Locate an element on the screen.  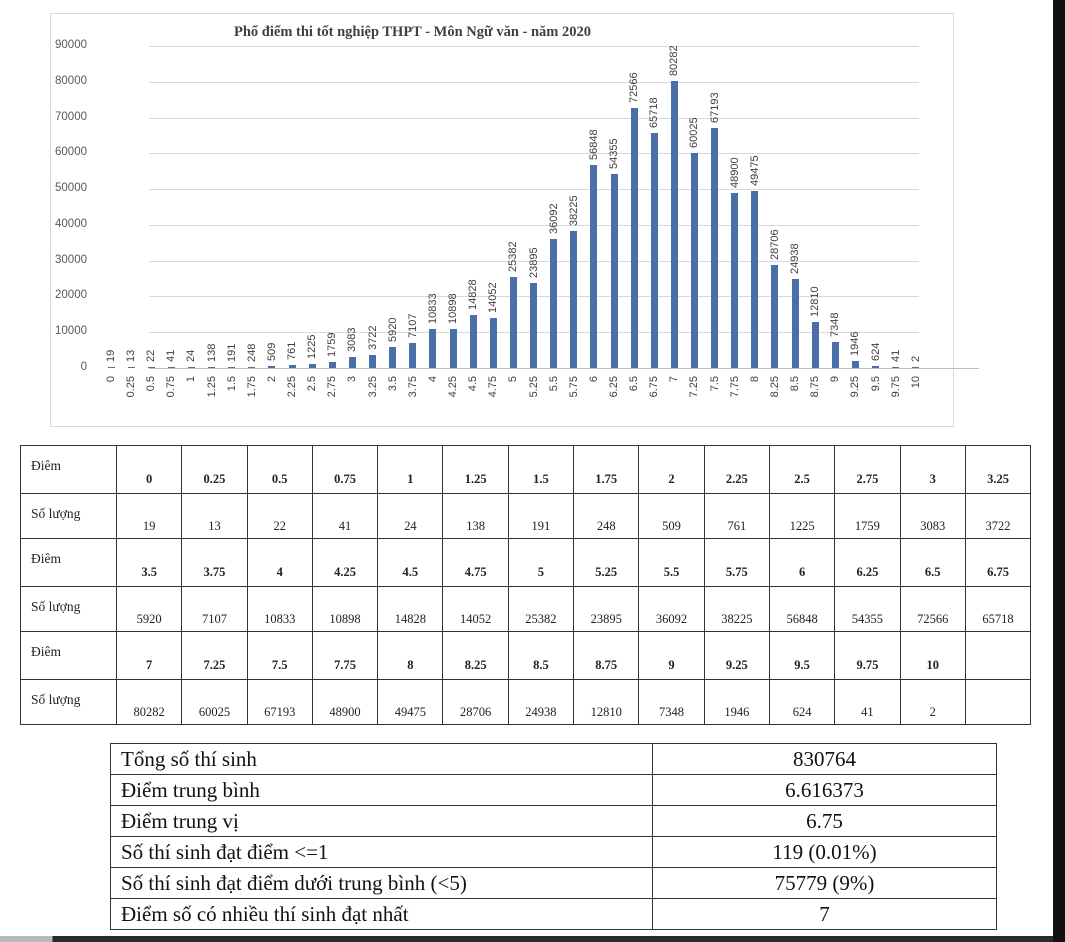
x-axis-tick: 1 is located at coordinates (191, 379).